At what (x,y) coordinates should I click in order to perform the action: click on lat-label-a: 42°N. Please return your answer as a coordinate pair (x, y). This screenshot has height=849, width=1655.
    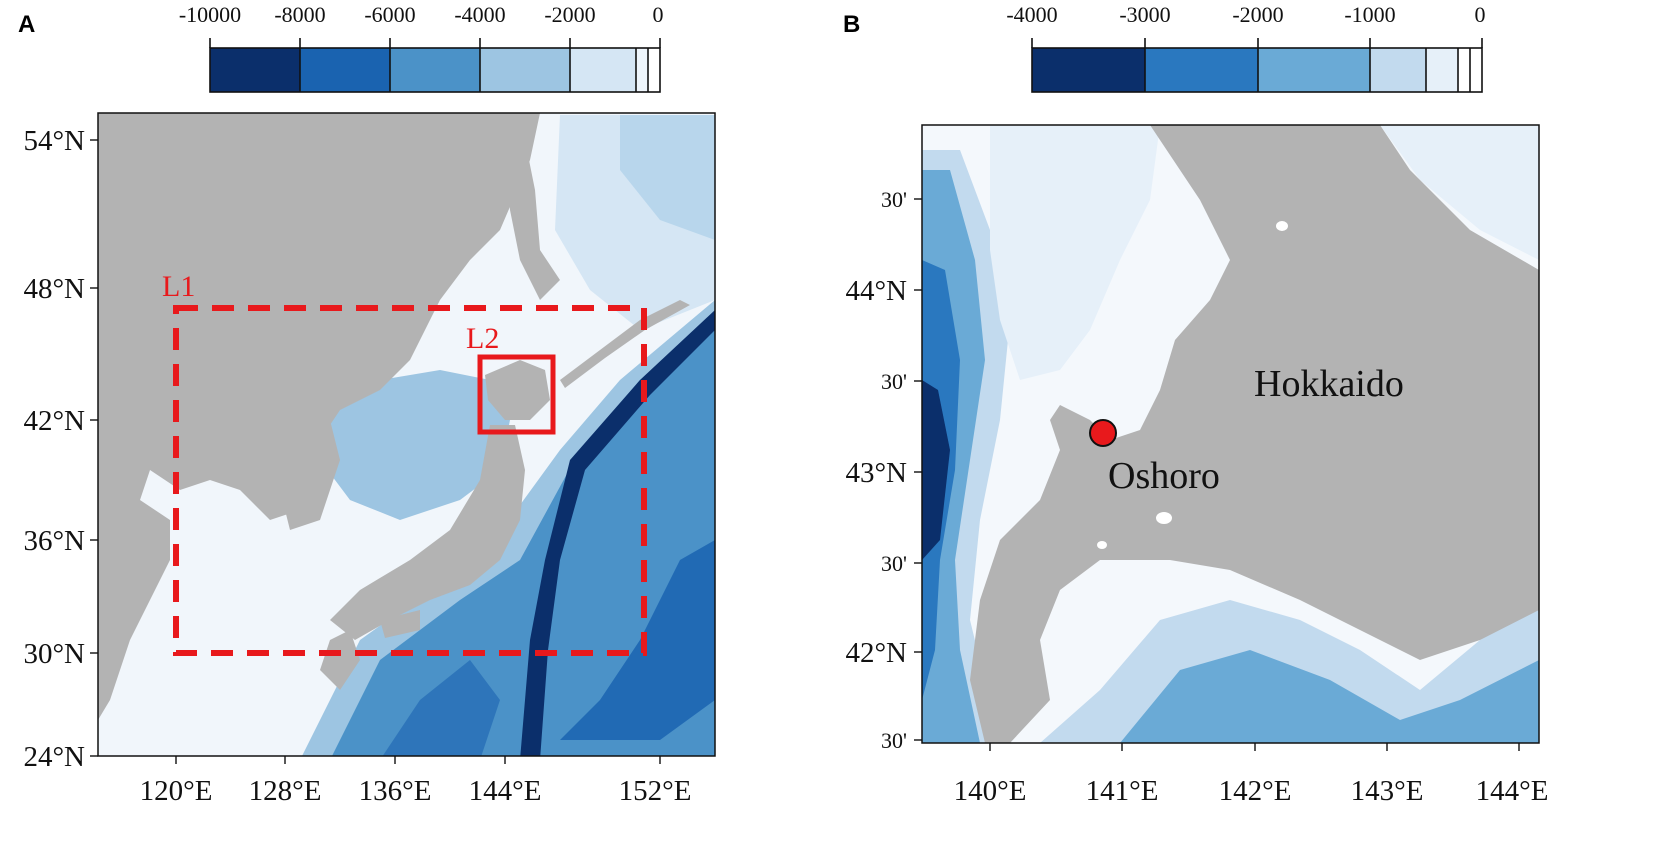
    Looking at the image, I should click on (54, 421).